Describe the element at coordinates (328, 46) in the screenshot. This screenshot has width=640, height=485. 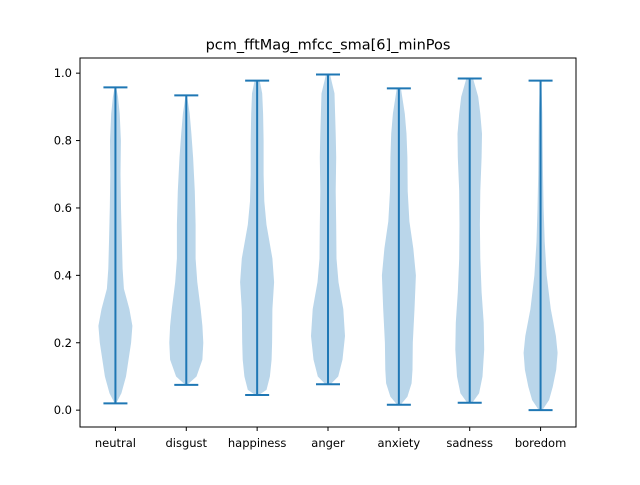
I see `chart-title: pcm_fftMag_mfcc_sma[6]_minPos` at that location.